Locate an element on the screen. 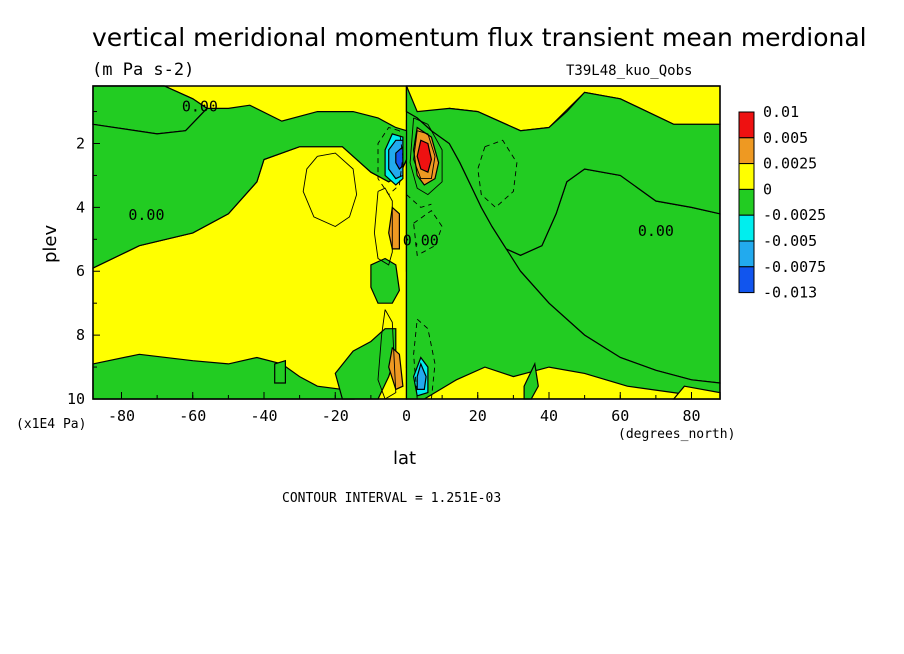  contour-label-3: 0.00 is located at coordinates (656, 231).